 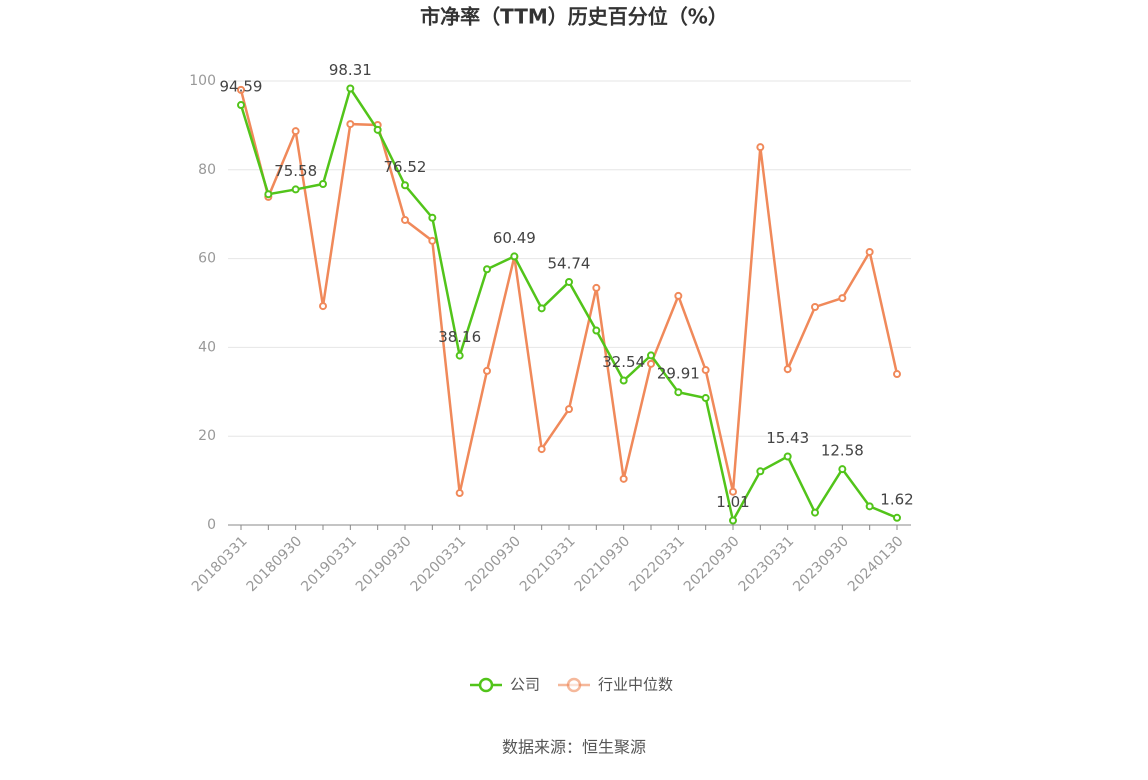 I want to click on data-label: 1.62, so click(x=896, y=499).